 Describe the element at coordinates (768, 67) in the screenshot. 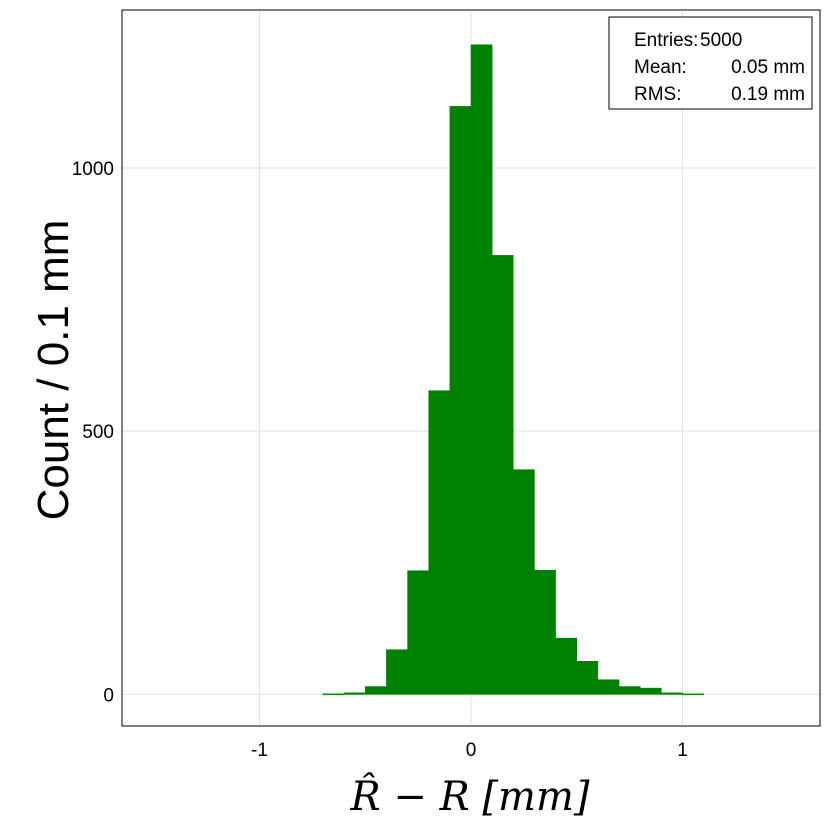

I see `legend-mean-value: 0.05 mm` at that location.